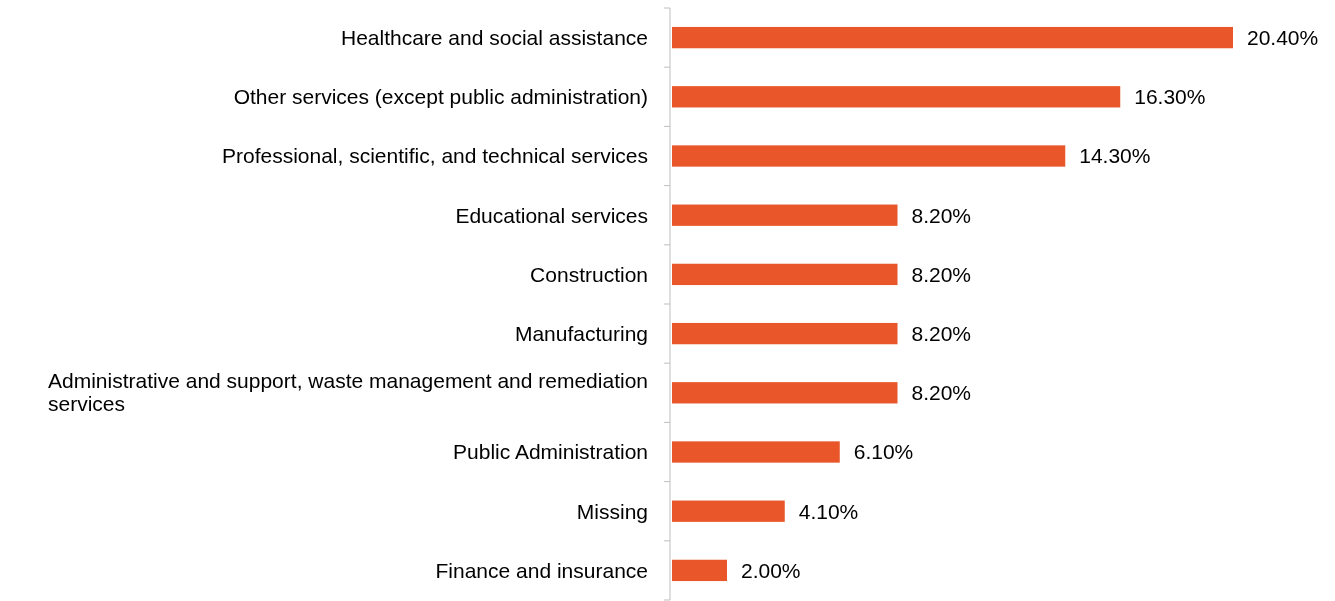 The height and width of the screenshot is (601, 1335). What do you see at coordinates (550, 452) in the screenshot?
I see `y-tick-label: Public Administration` at bounding box center [550, 452].